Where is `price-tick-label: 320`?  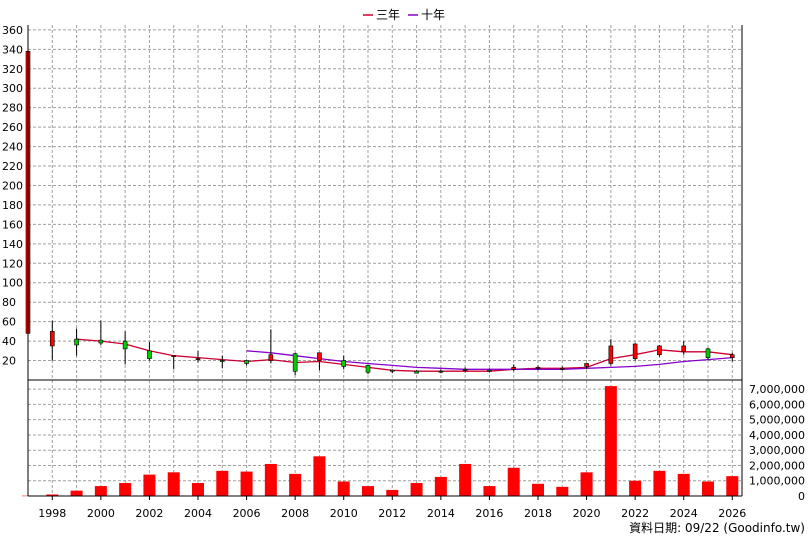 price-tick-label: 320 is located at coordinates (12, 69).